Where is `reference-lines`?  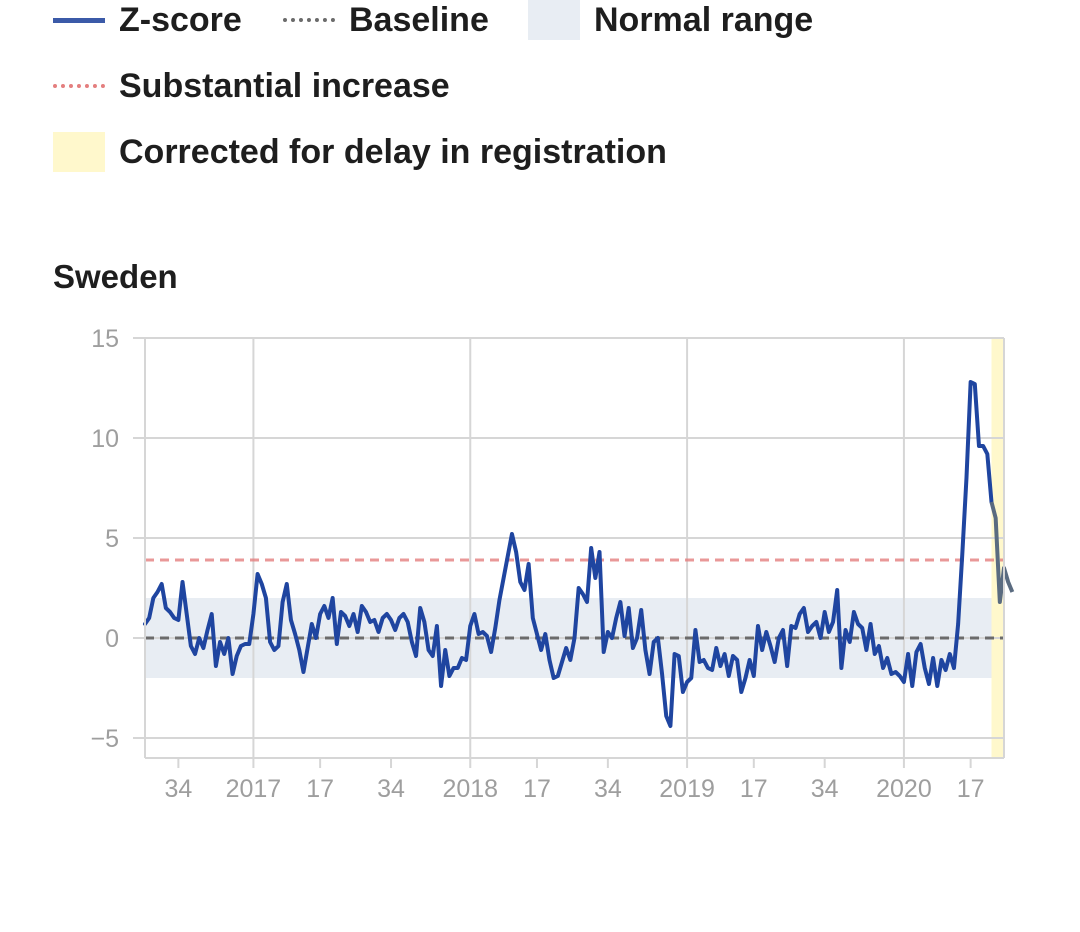 reference-lines is located at coordinates (574, 599).